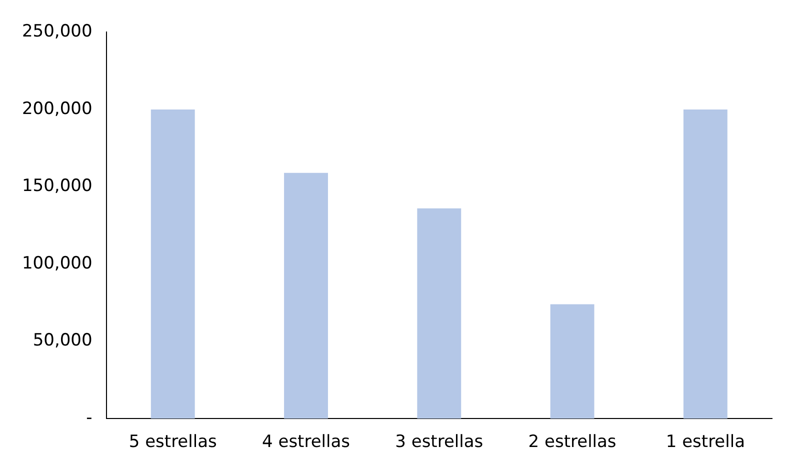  What do you see at coordinates (57, 32) in the screenshot?
I see `y-tick-label: 250,000` at bounding box center [57, 32].